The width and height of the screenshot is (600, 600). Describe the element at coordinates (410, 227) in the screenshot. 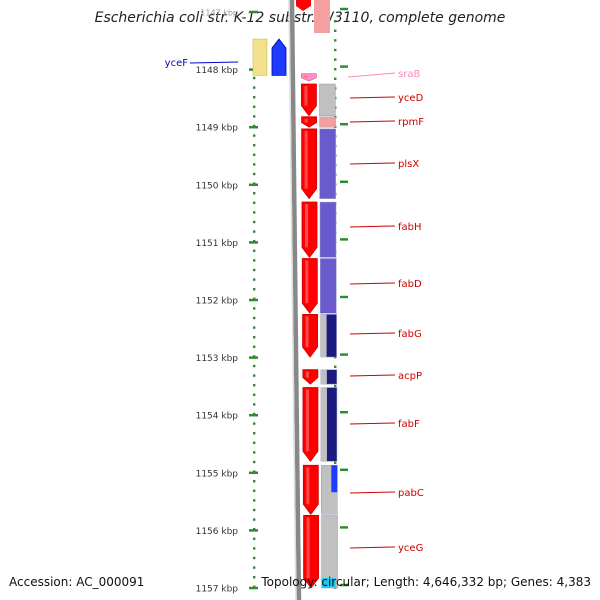

I see `gene-label-fabh: fabH` at that location.